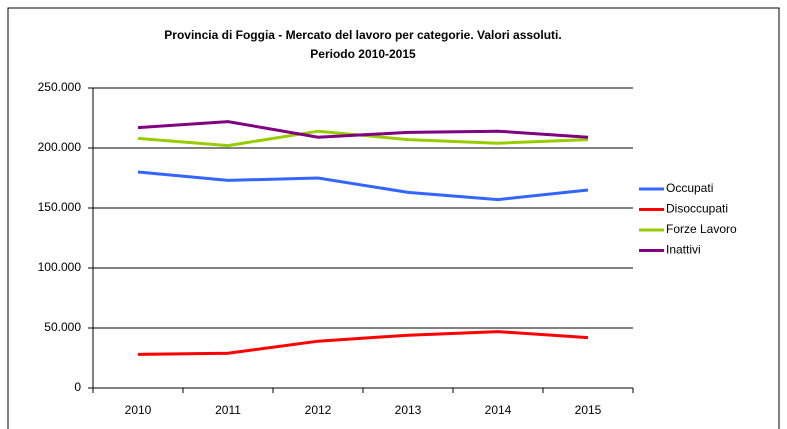 Image resolution: width=787 pixels, height=429 pixels. What do you see at coordinates (138, 410) in the screenshot?
I see `x-tick-label: 2010` at bounding box center [138, 410].